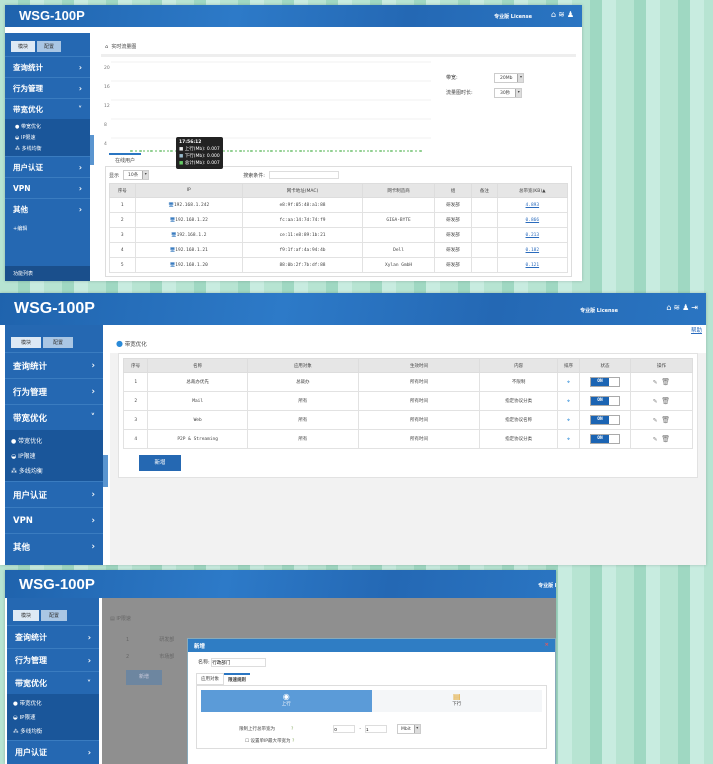  Describe the element at coordinates (122, 190) in the screenshot. I see `column-header: 序号` at that location.